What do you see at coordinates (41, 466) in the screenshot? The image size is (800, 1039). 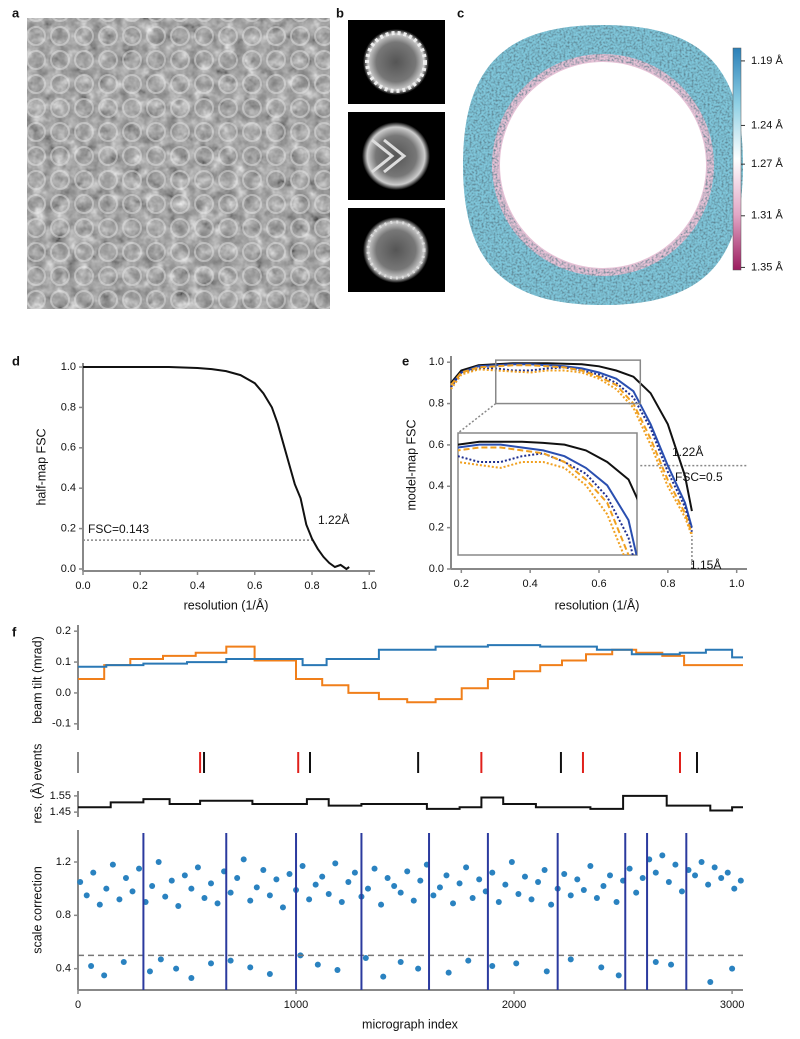 I see `y-axis-label: half-map FSC` at bounding box center [41, 466].